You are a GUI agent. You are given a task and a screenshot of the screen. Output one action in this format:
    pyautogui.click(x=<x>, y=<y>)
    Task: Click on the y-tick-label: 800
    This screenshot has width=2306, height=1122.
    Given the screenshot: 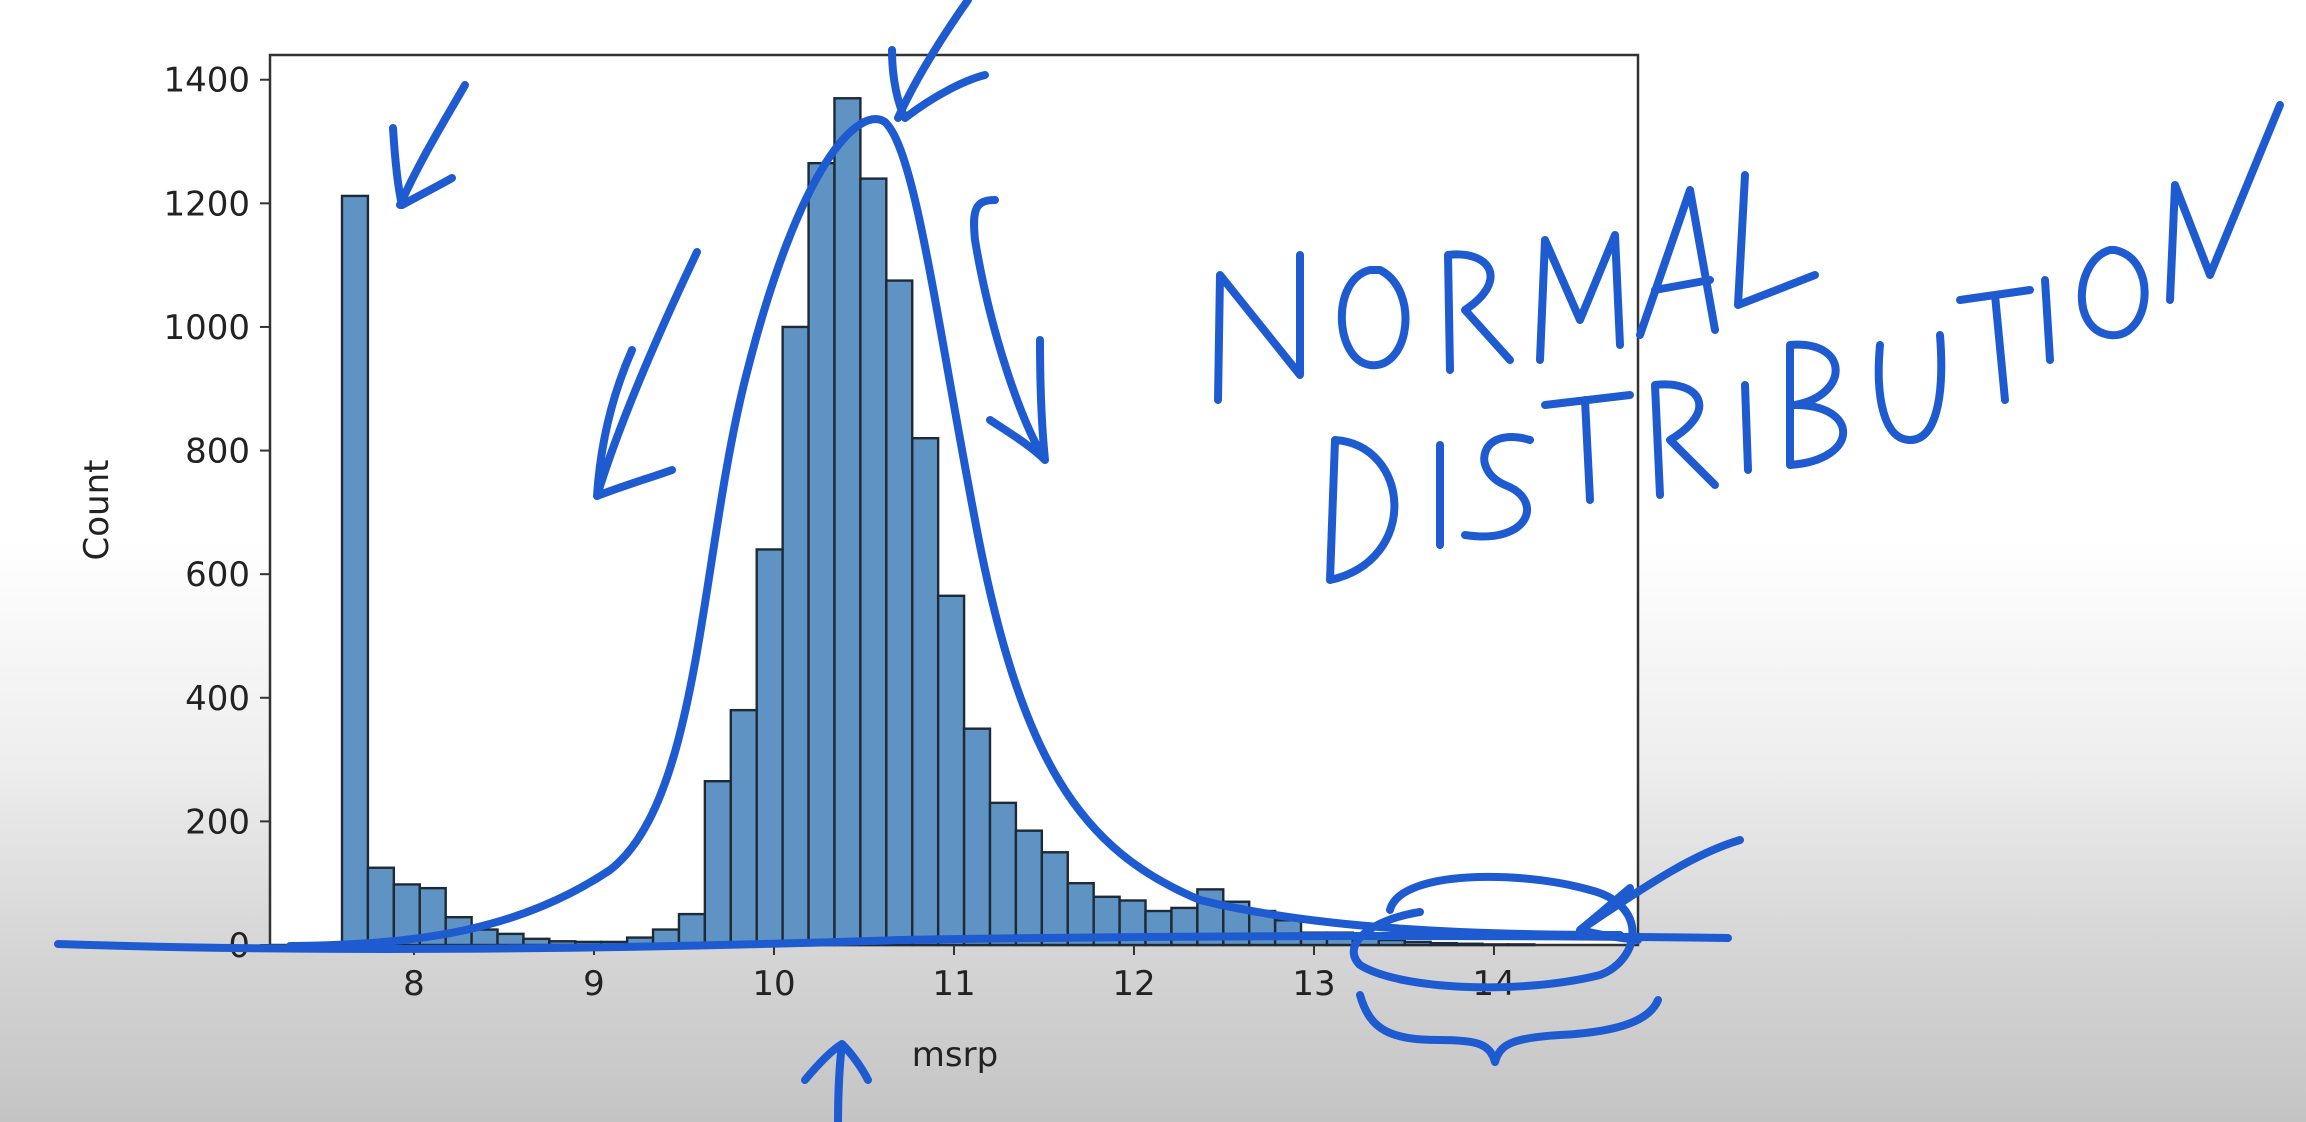 What is the action you would take?
    pyautogui.click(x=217, y=452)
    